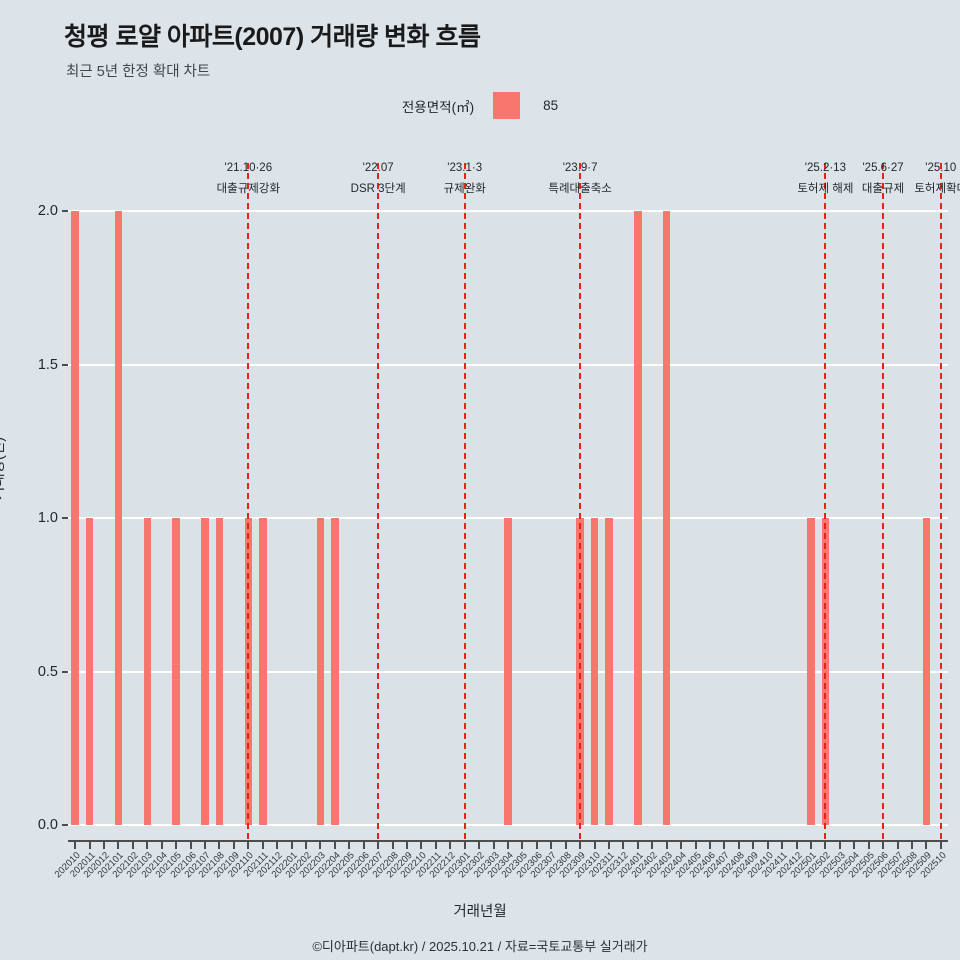 Image resolution: width=960 pixels, height=960 pixels. I want to click on annotation-text: 토허제 해제, so click(825, 189).